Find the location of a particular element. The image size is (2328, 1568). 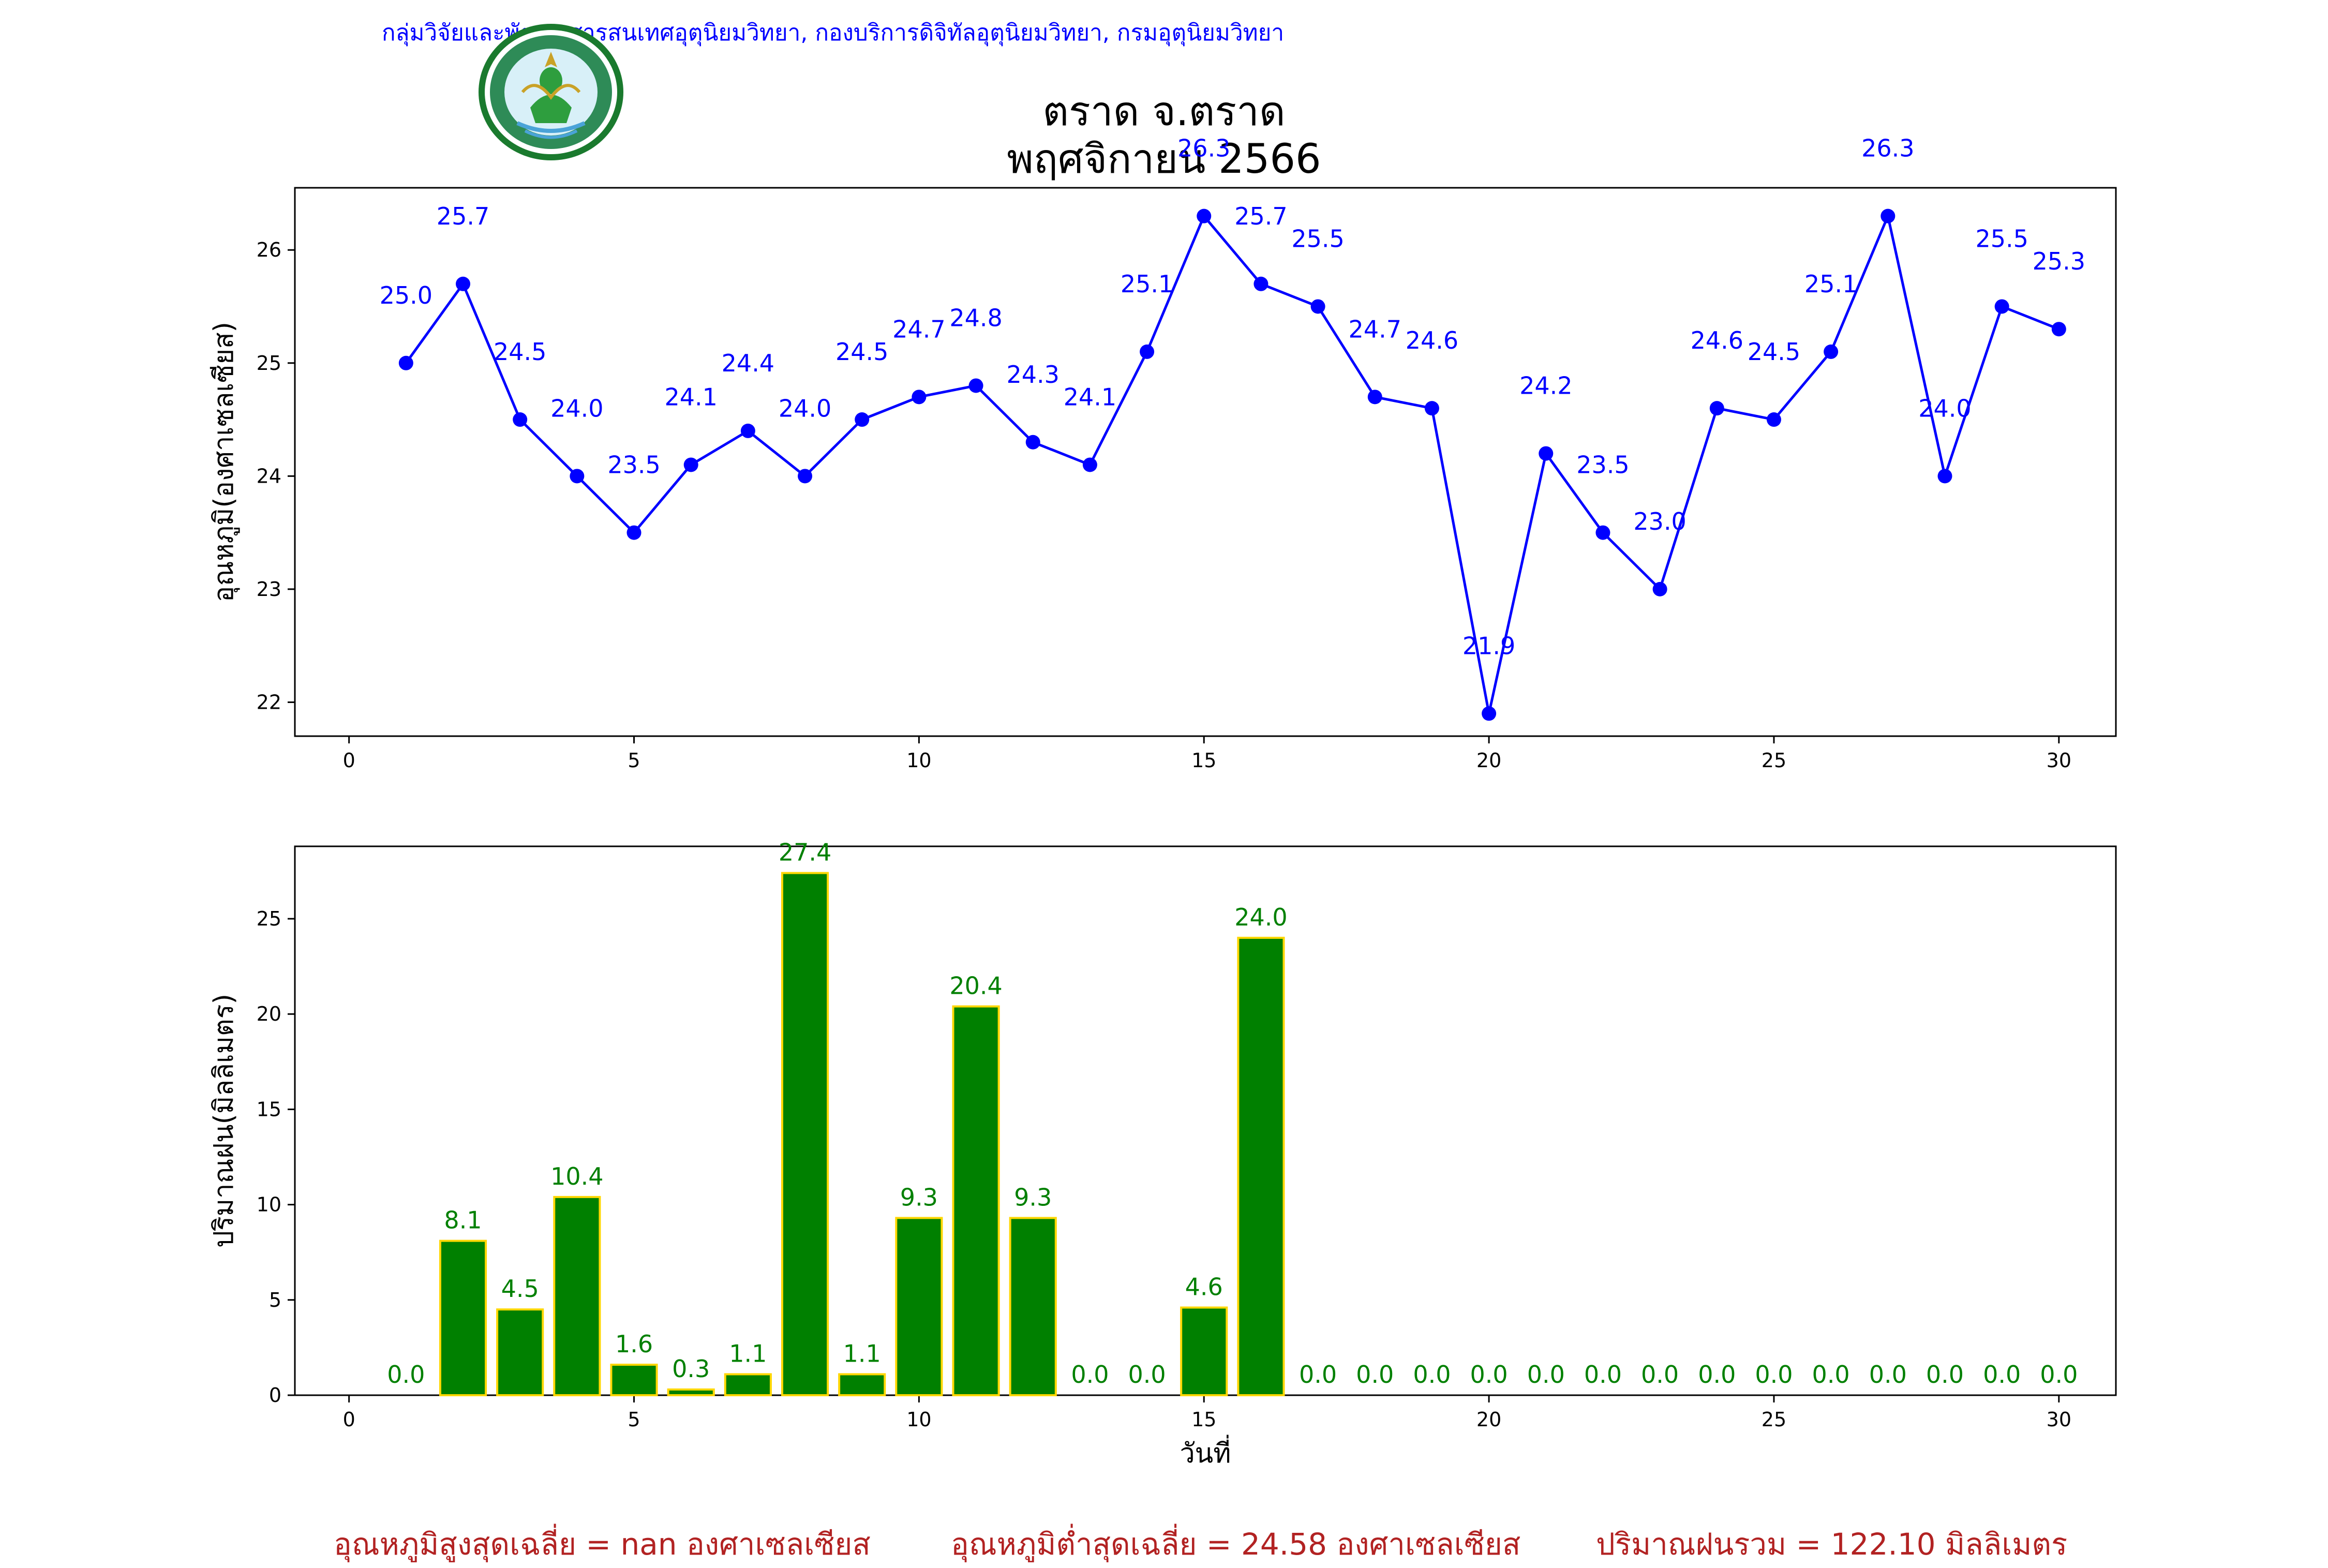

x-tick-label: 15 is located at coordinates (1203, 760).